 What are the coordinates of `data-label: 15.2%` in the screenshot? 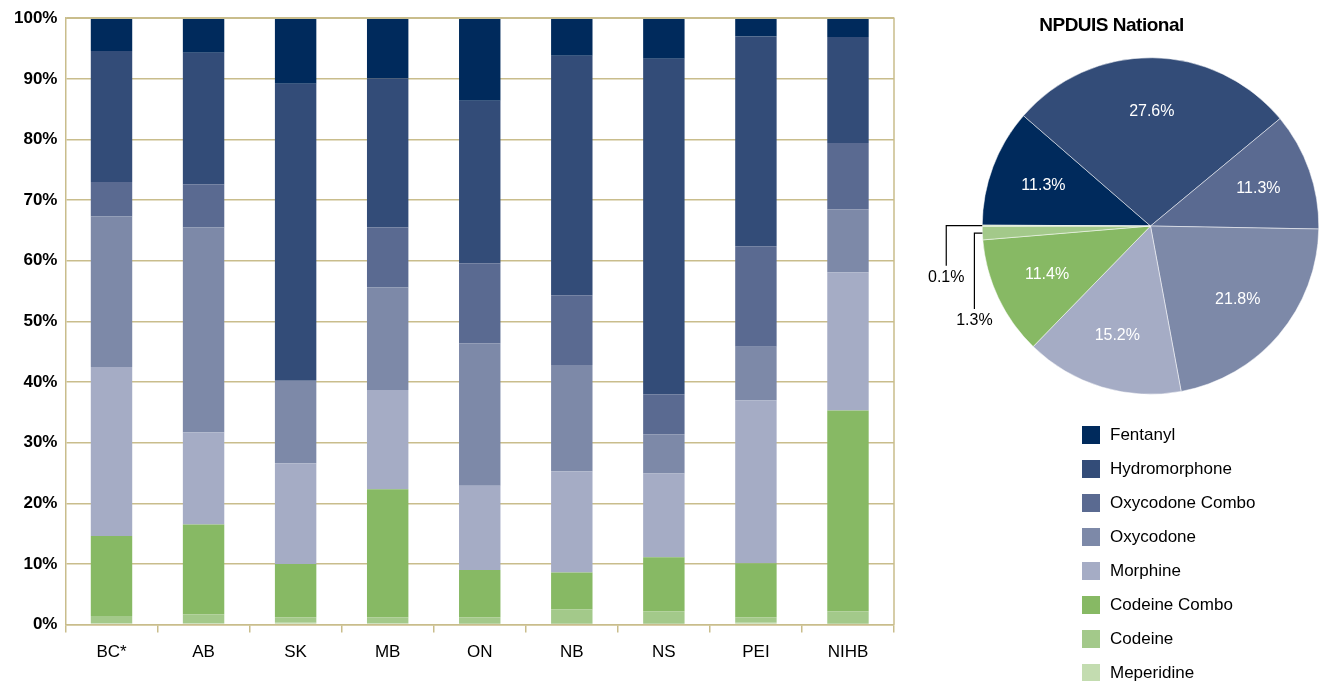 It's located at (1117, 334).